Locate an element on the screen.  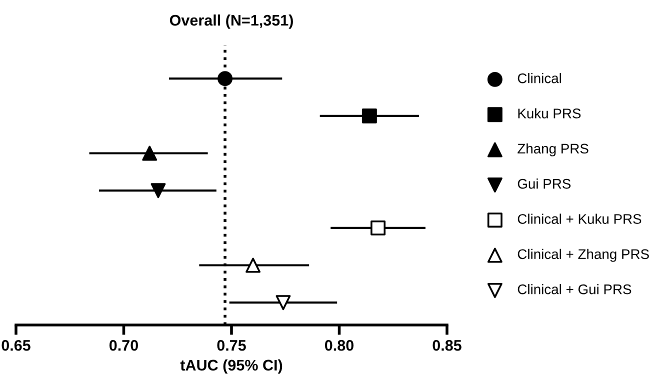
x-tick-label: 0.80 is located at coordinates (339, 345).